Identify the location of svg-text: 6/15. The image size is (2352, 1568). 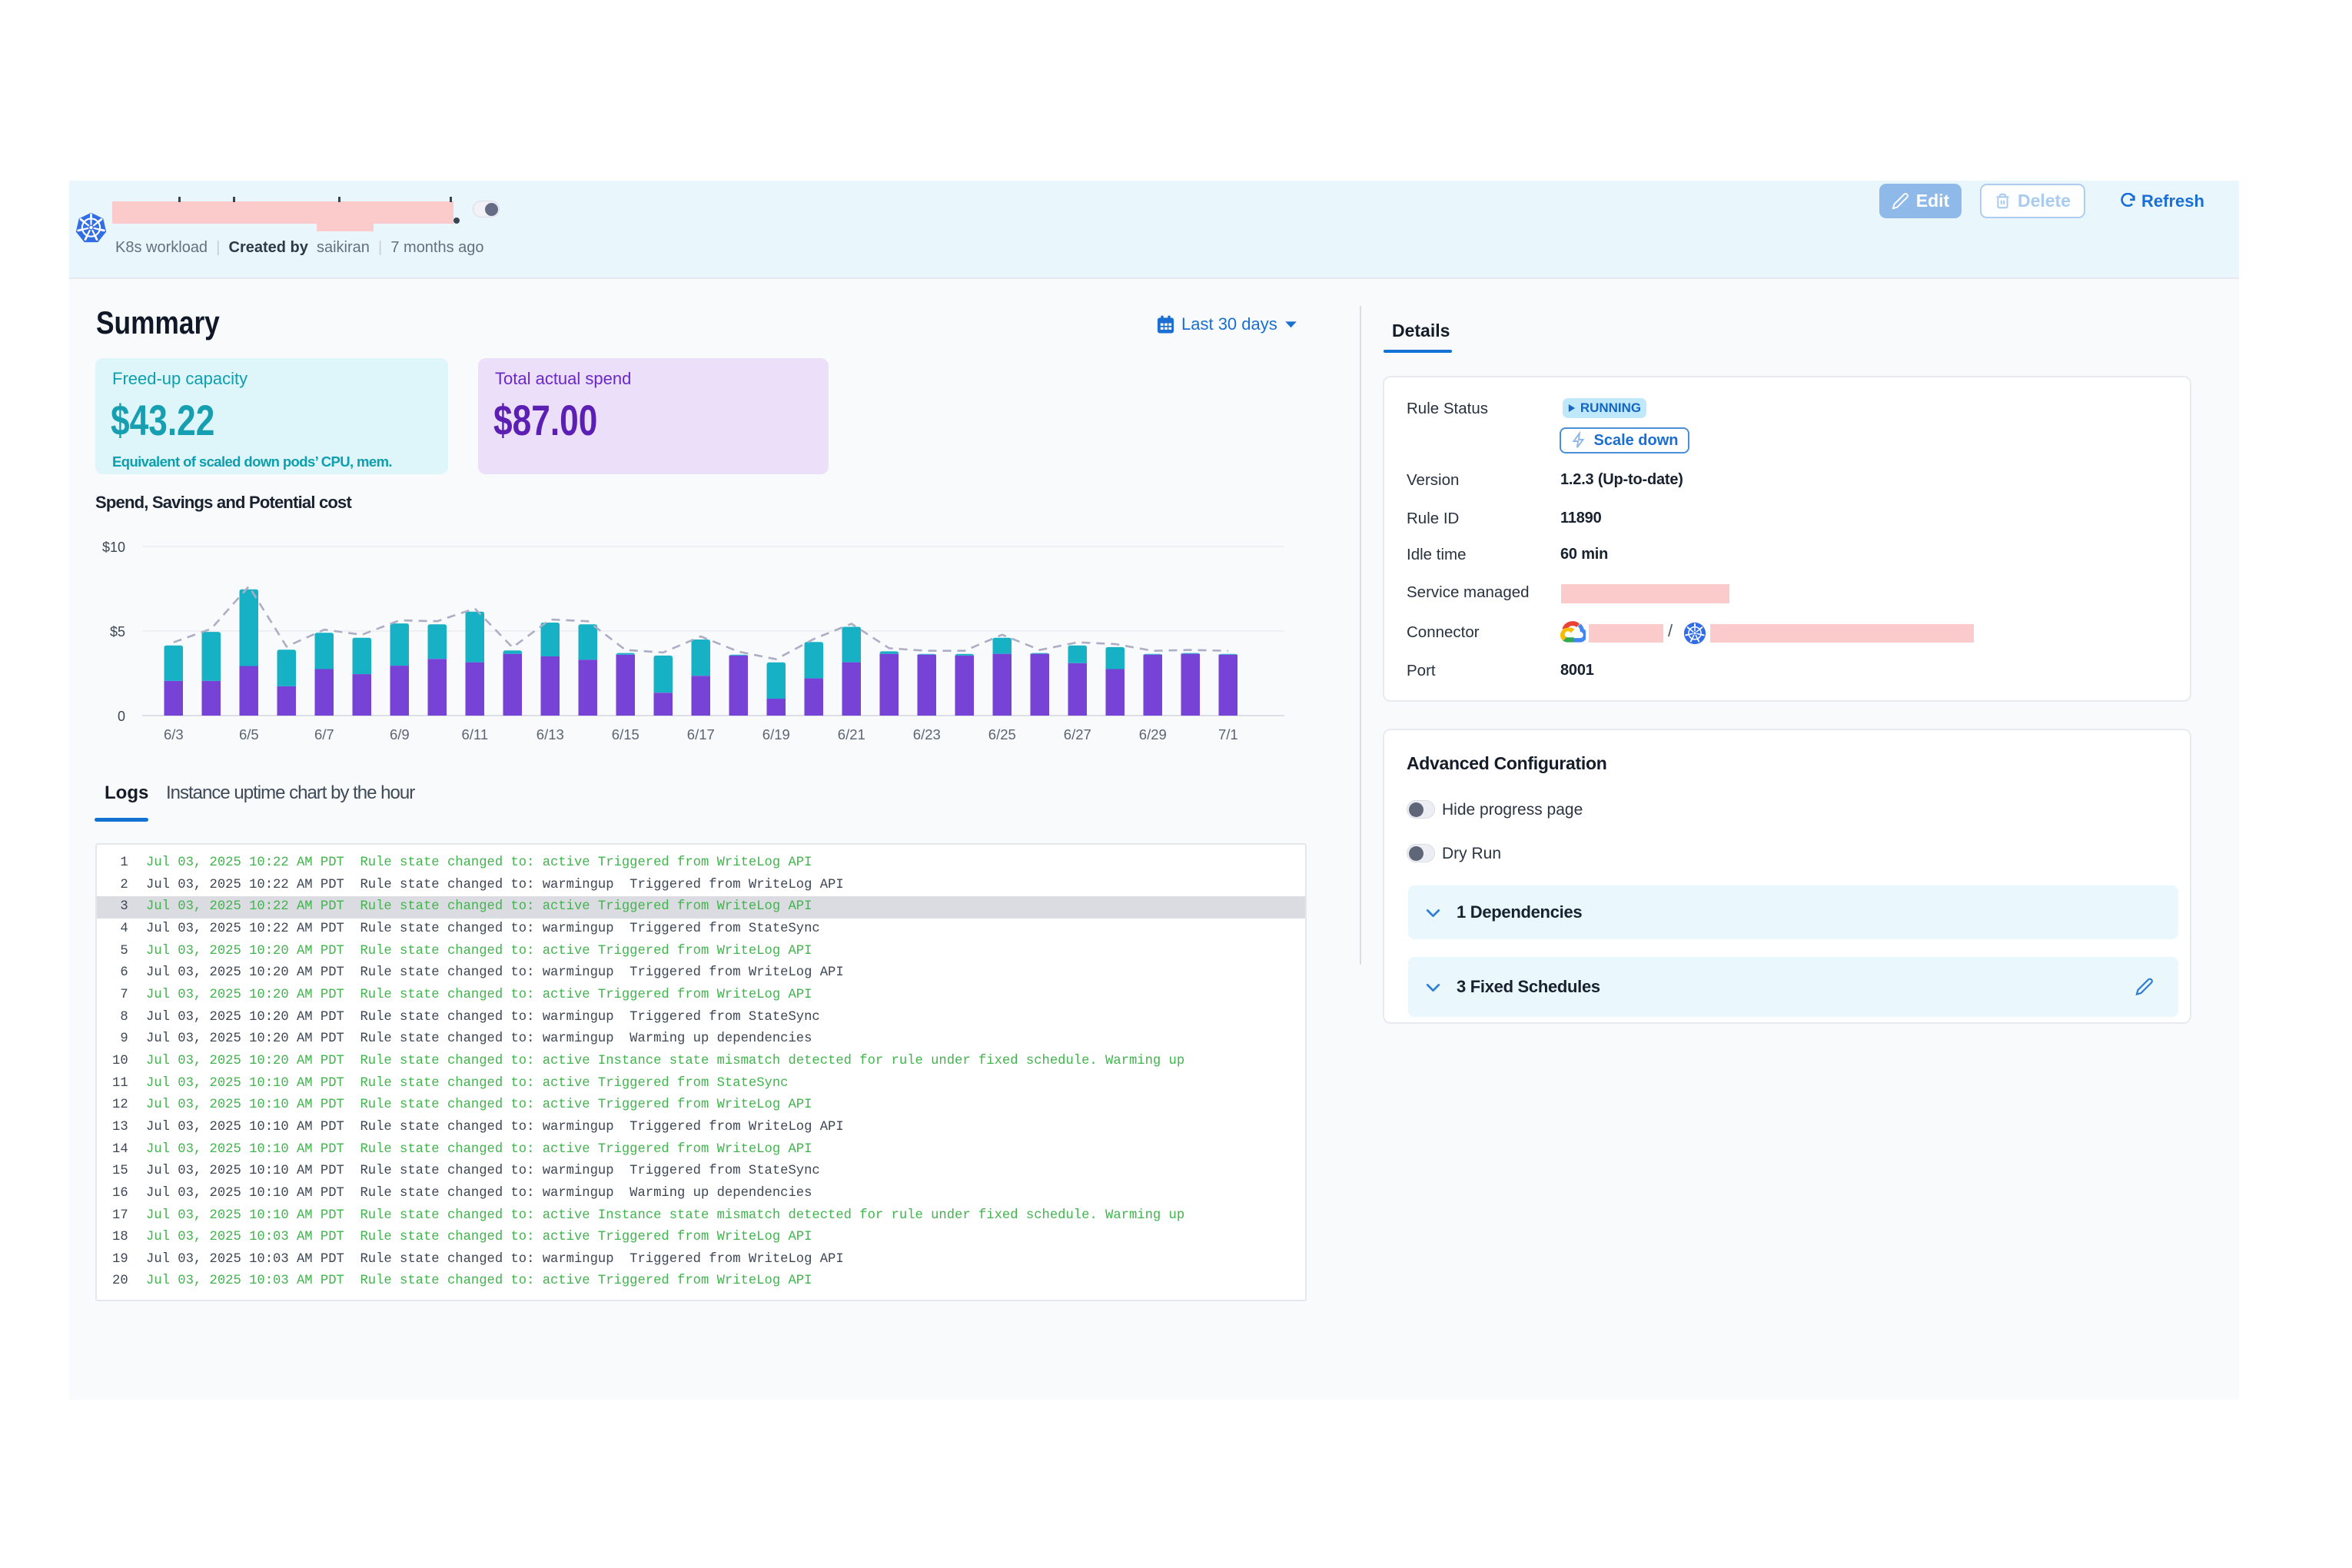
(625, 734).